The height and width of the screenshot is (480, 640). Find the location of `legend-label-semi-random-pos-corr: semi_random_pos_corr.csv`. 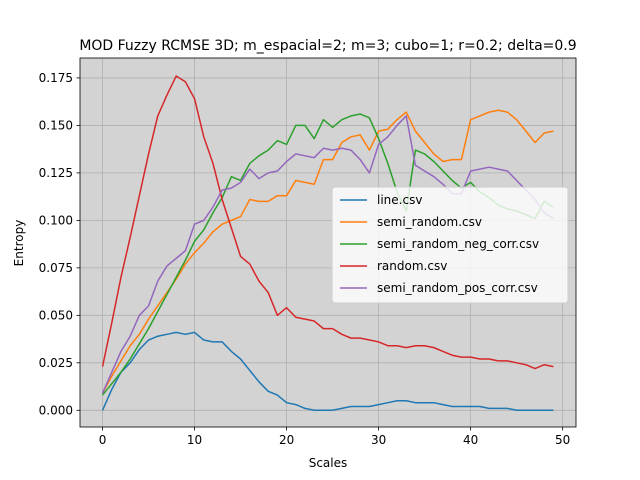

legend-label-semi-random-pos-corr: semi_random_pos_corr.csv is located at coordinates (457, 288).